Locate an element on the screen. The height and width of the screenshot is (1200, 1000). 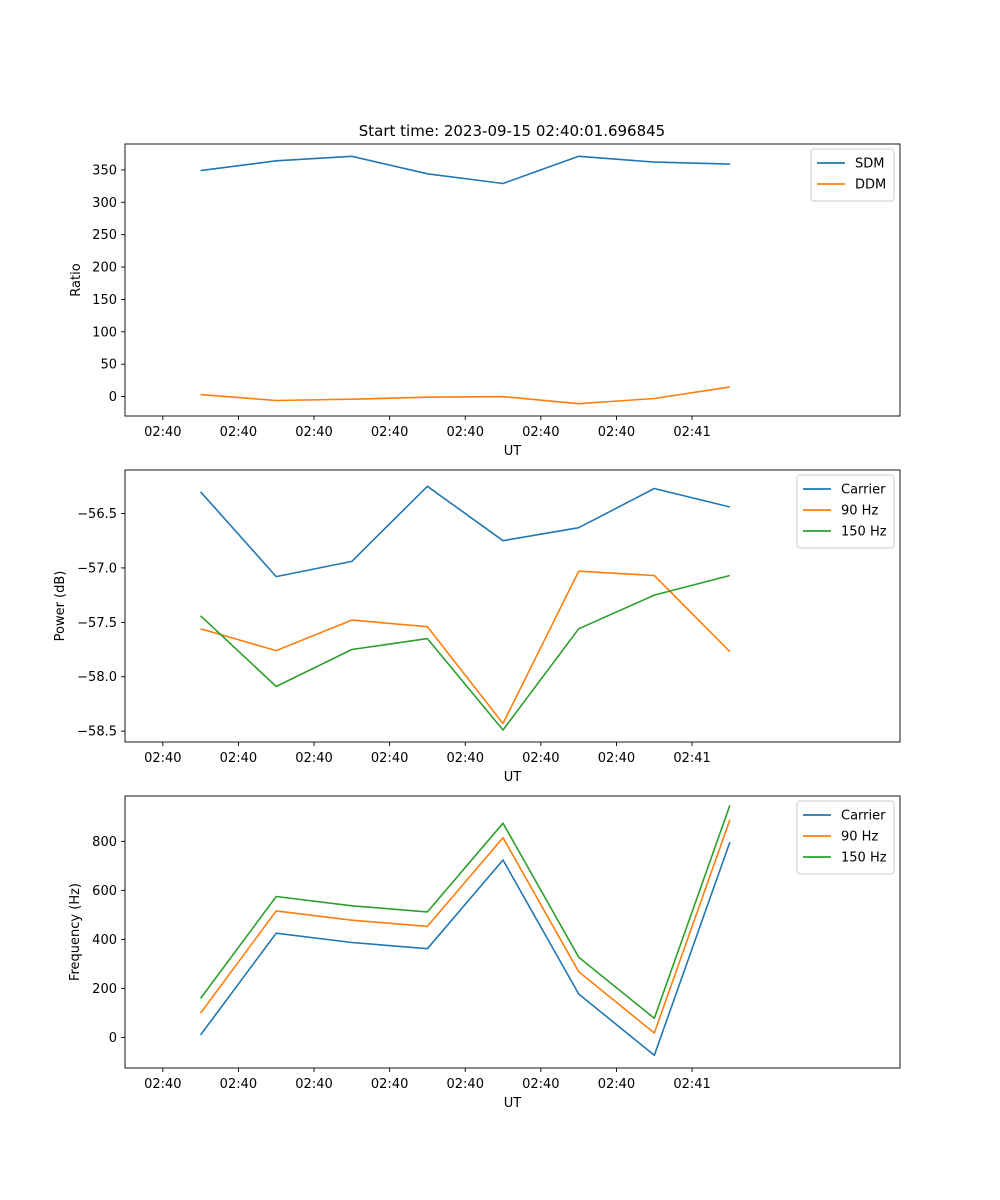
ratio-y-tick-label: 0 is located at coordinates (113, 397).